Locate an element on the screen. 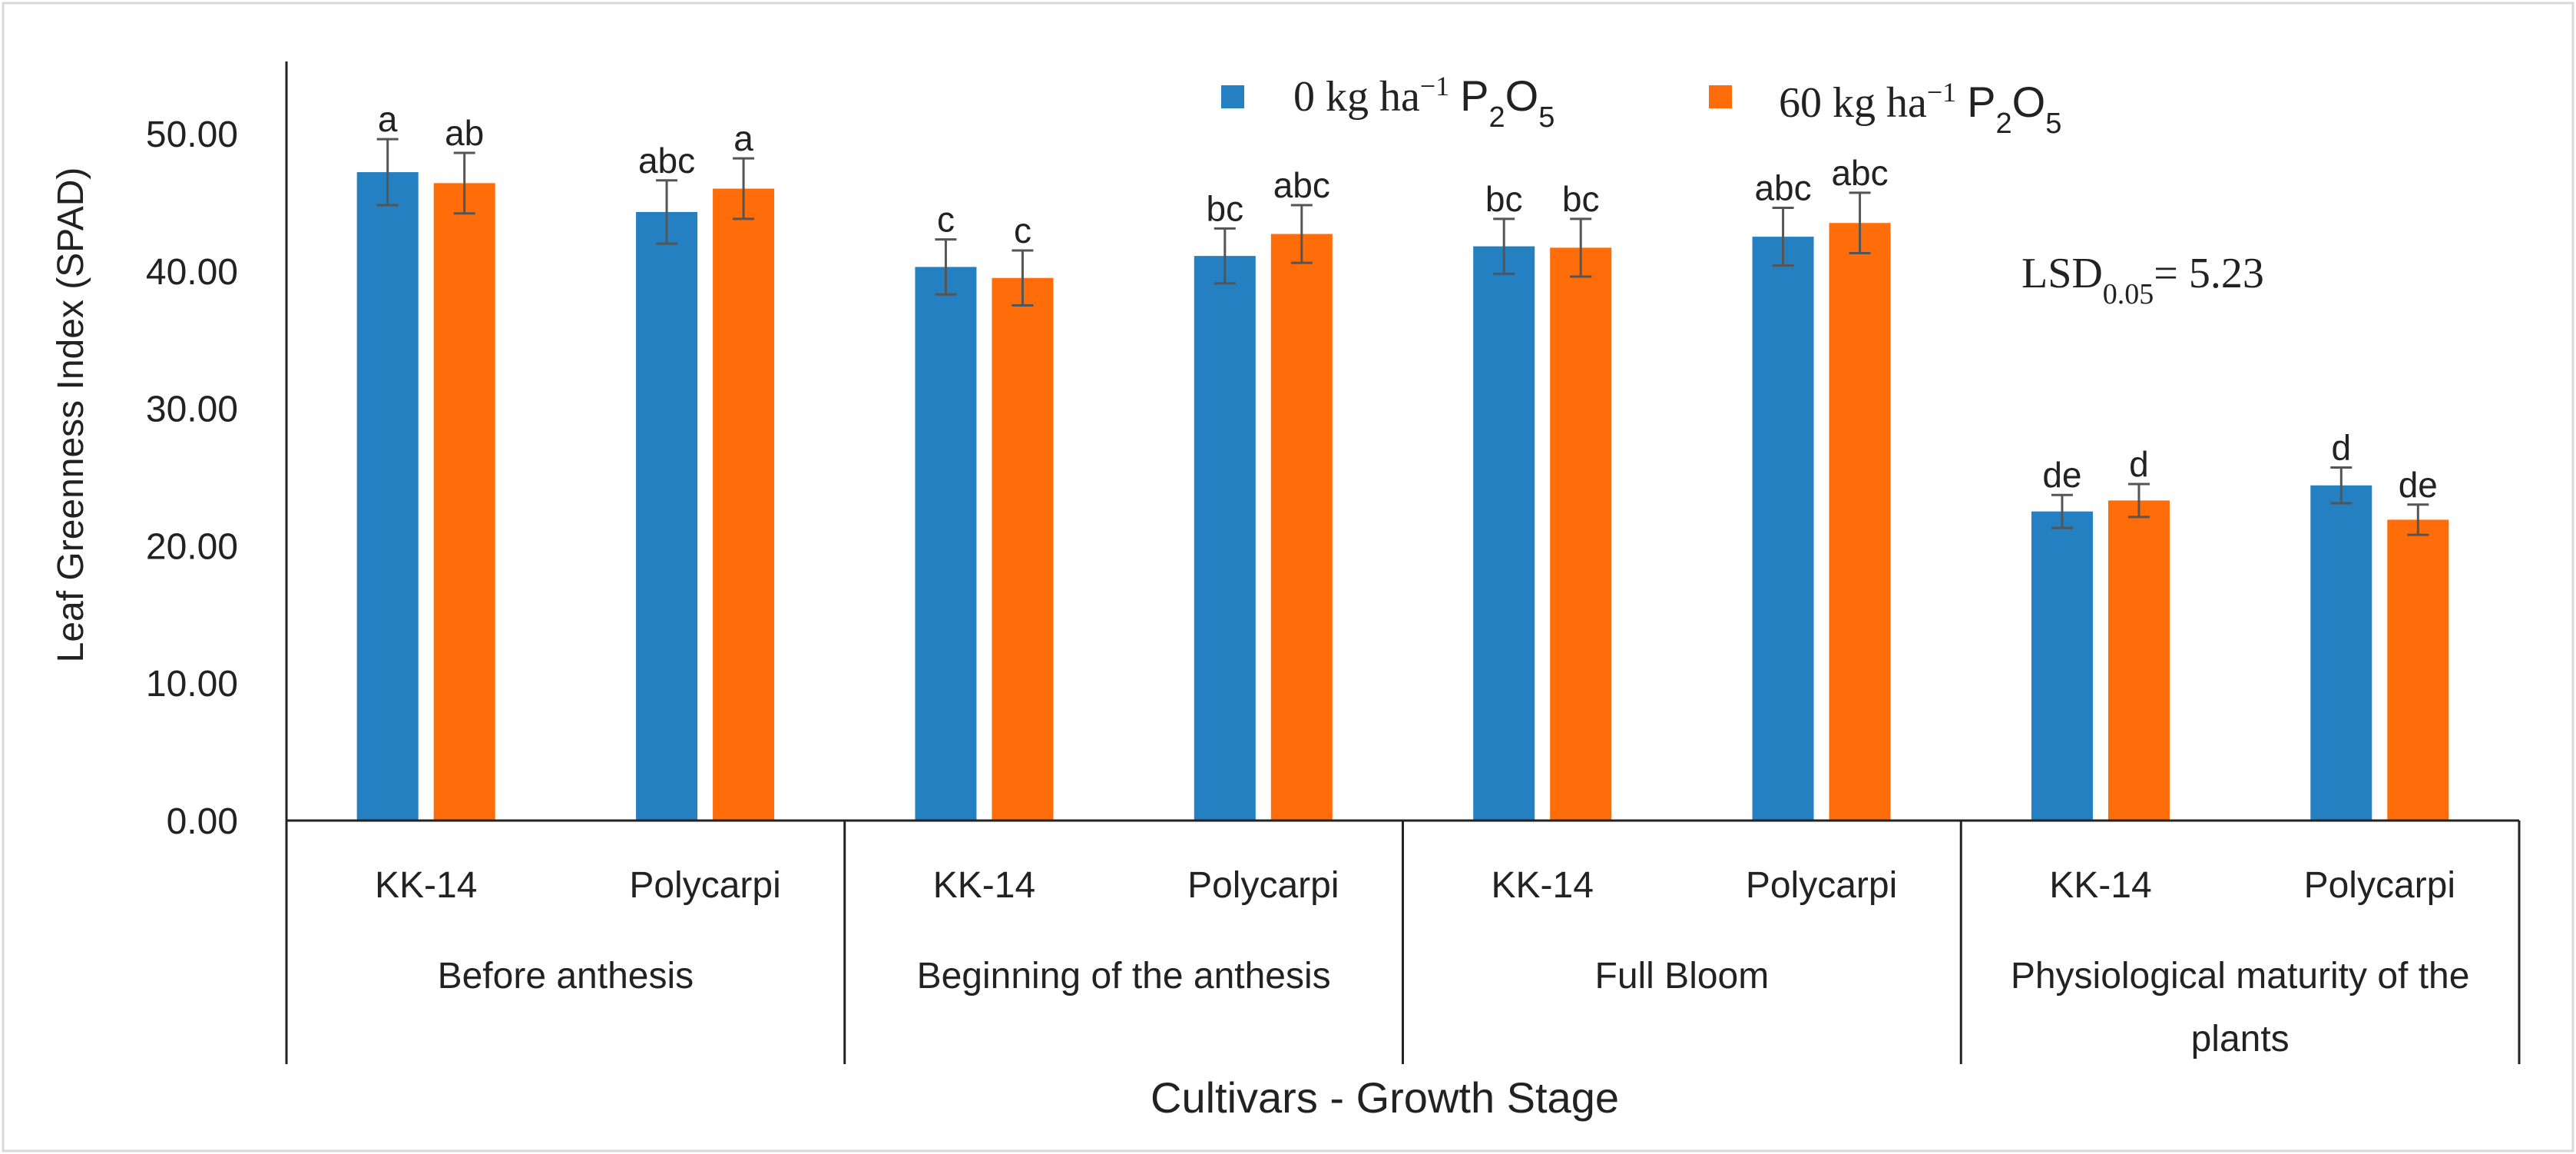  y-tick-label: 20.00 is located at coordinates (192, 546).